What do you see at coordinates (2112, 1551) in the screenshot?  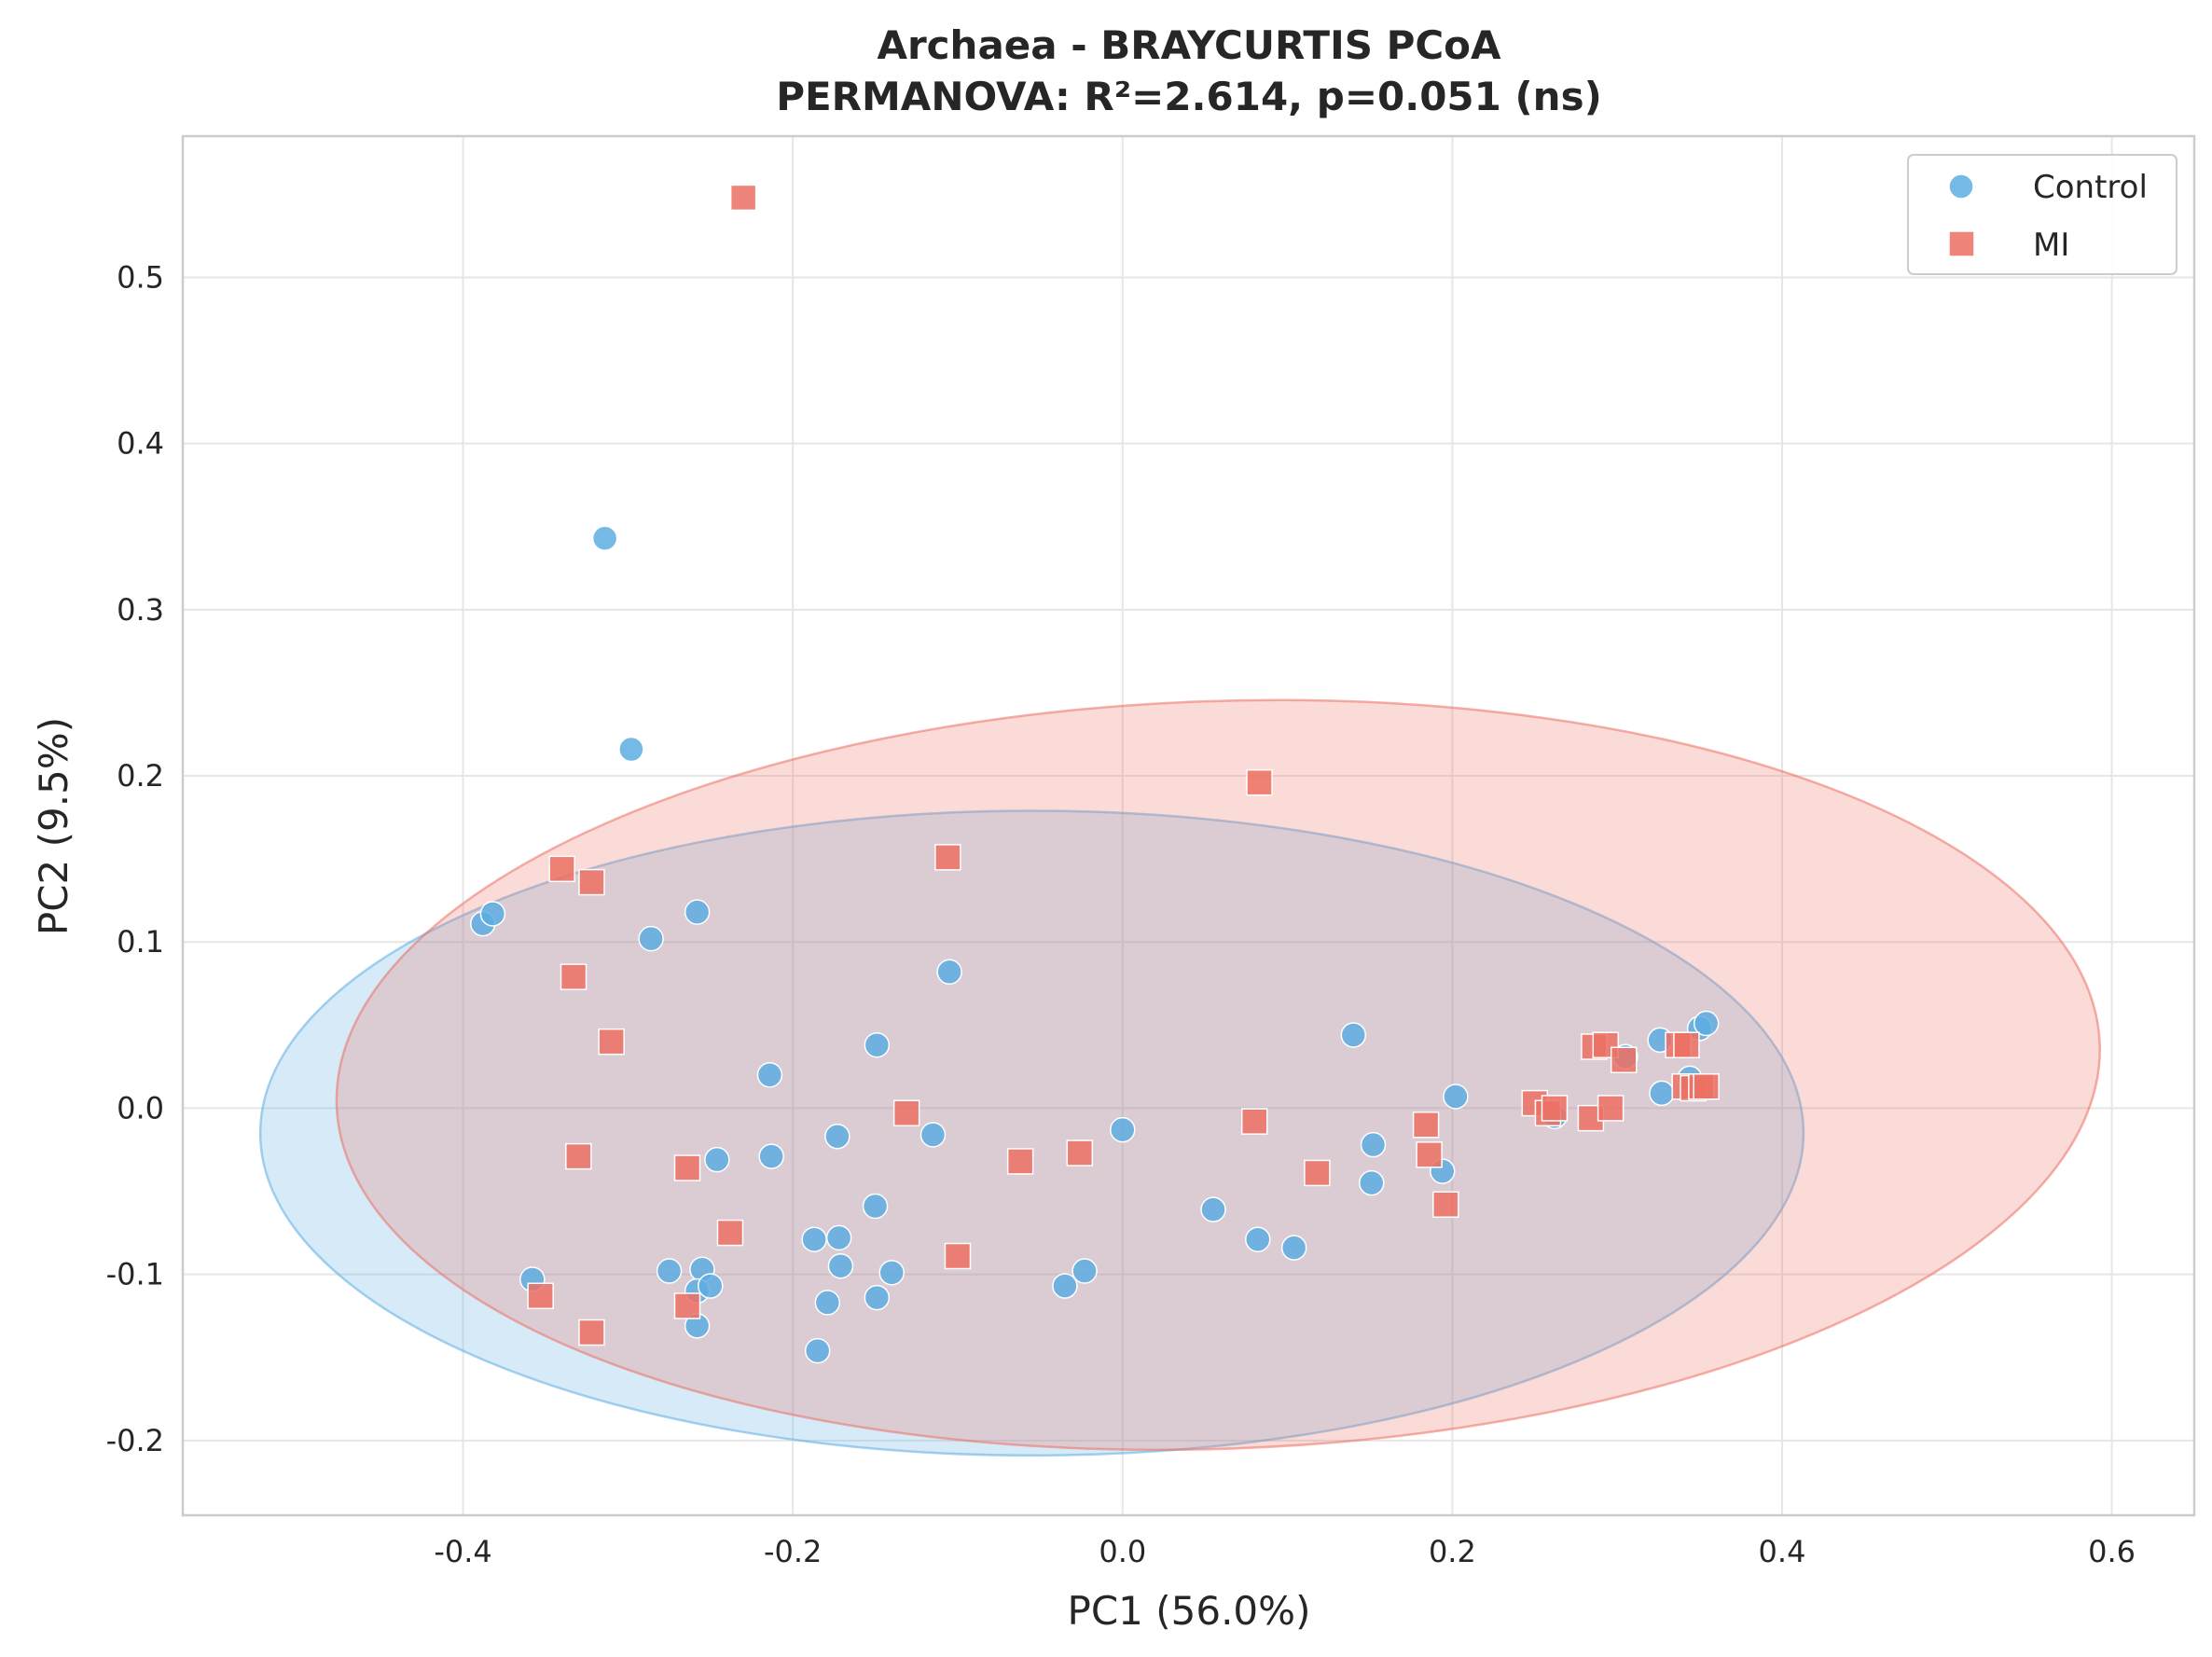 I see `x-tick-label: 0.6` at bounding box center [2112, 1551].